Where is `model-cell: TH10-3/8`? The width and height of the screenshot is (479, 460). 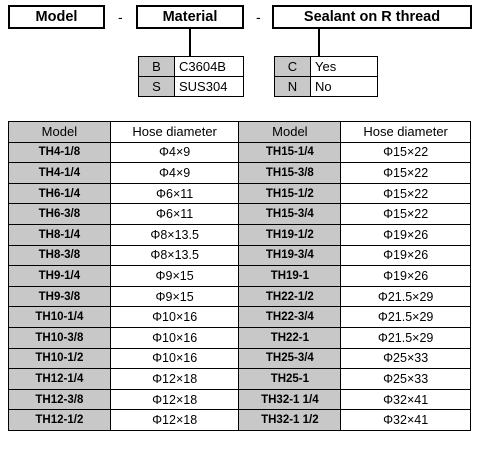
model-cell: TH10-3/8 is located at coordinates (59, 337).